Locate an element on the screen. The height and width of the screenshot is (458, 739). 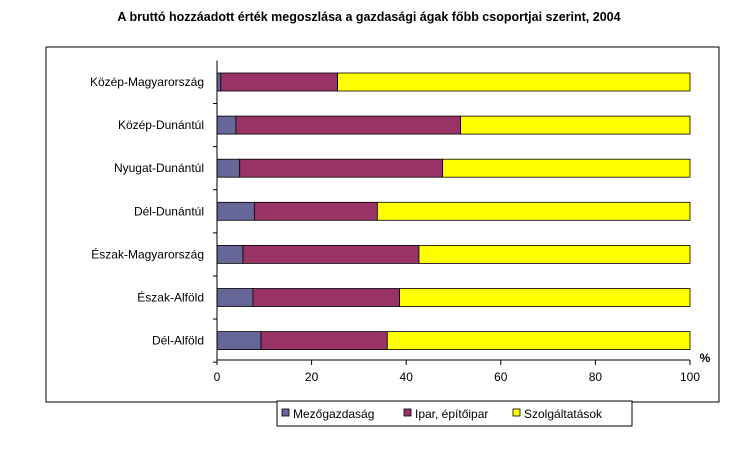
x-tick-label: 60 is located at coordinates (501, 377).